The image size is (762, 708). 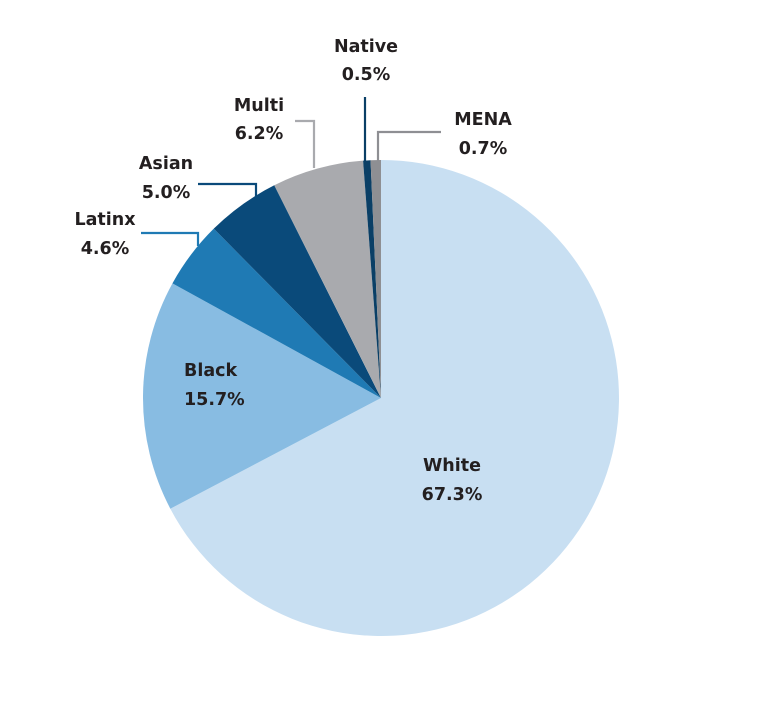 What do you see at coordinates (483, 120) in the screenshot?
I see `label-mena-name: MENA` at bounding box center [483, 120].